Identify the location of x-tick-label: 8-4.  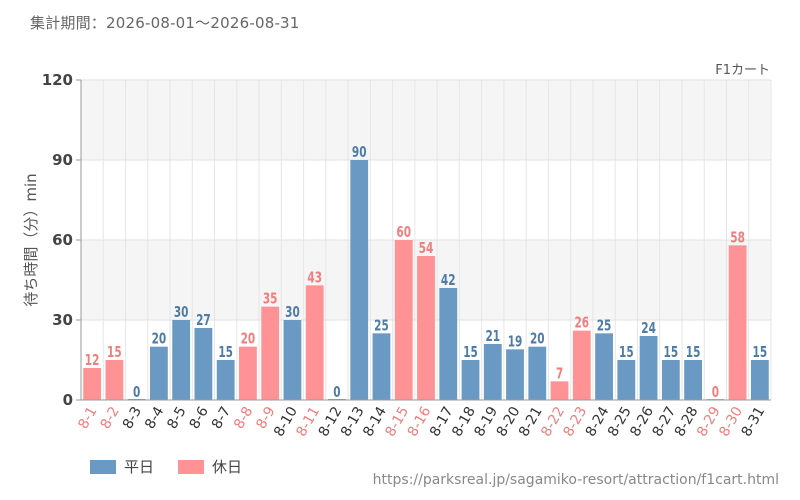
(154, 418).